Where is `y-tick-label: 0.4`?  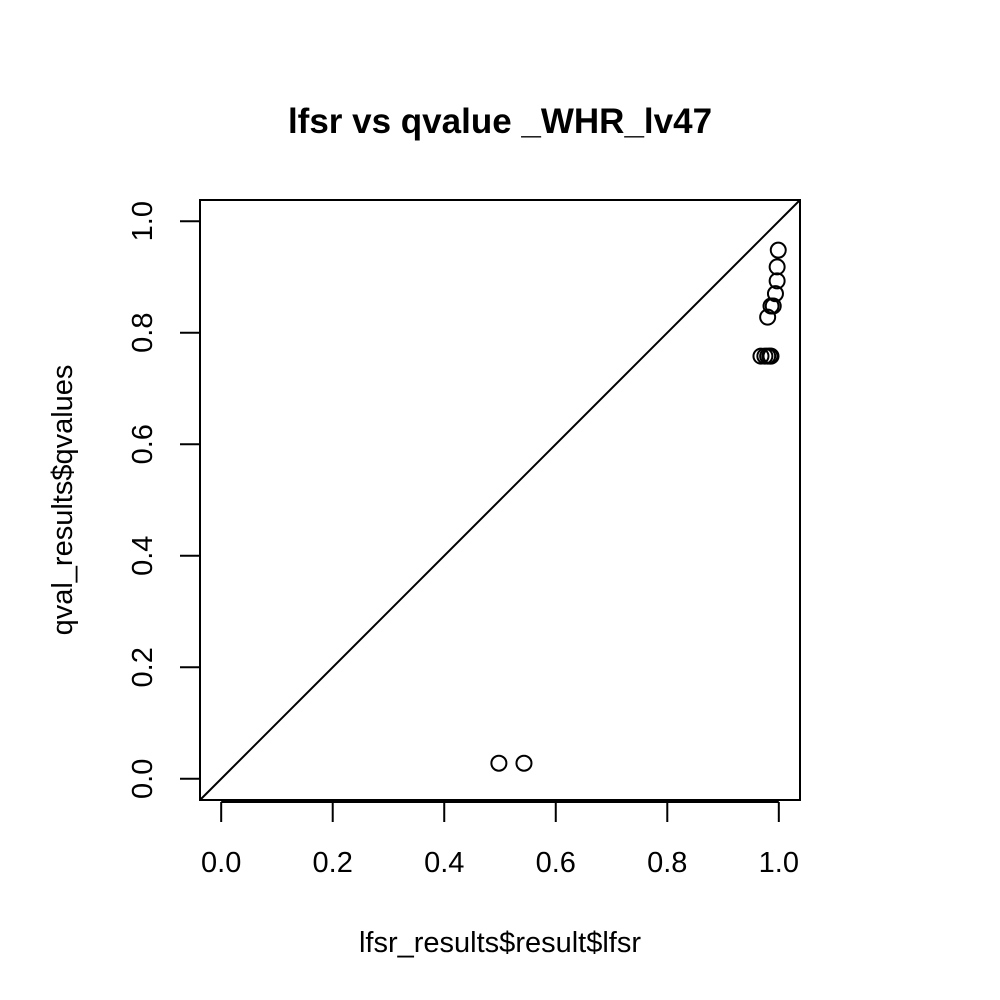 y-tick-label: 0.4 is located at coordinates (143, 556).